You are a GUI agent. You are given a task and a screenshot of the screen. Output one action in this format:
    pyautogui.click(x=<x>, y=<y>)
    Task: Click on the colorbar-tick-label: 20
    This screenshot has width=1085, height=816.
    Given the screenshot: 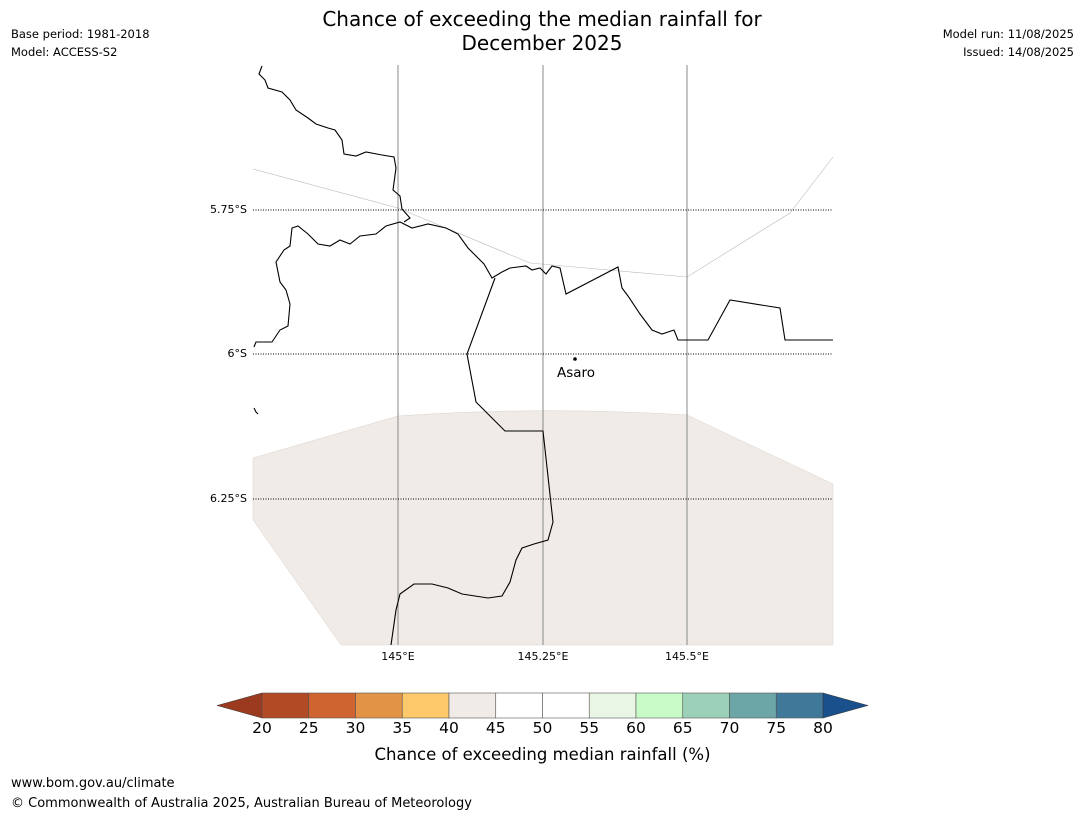 What is the action you would take?
    pyautogui.click(x=262, y=728)
    